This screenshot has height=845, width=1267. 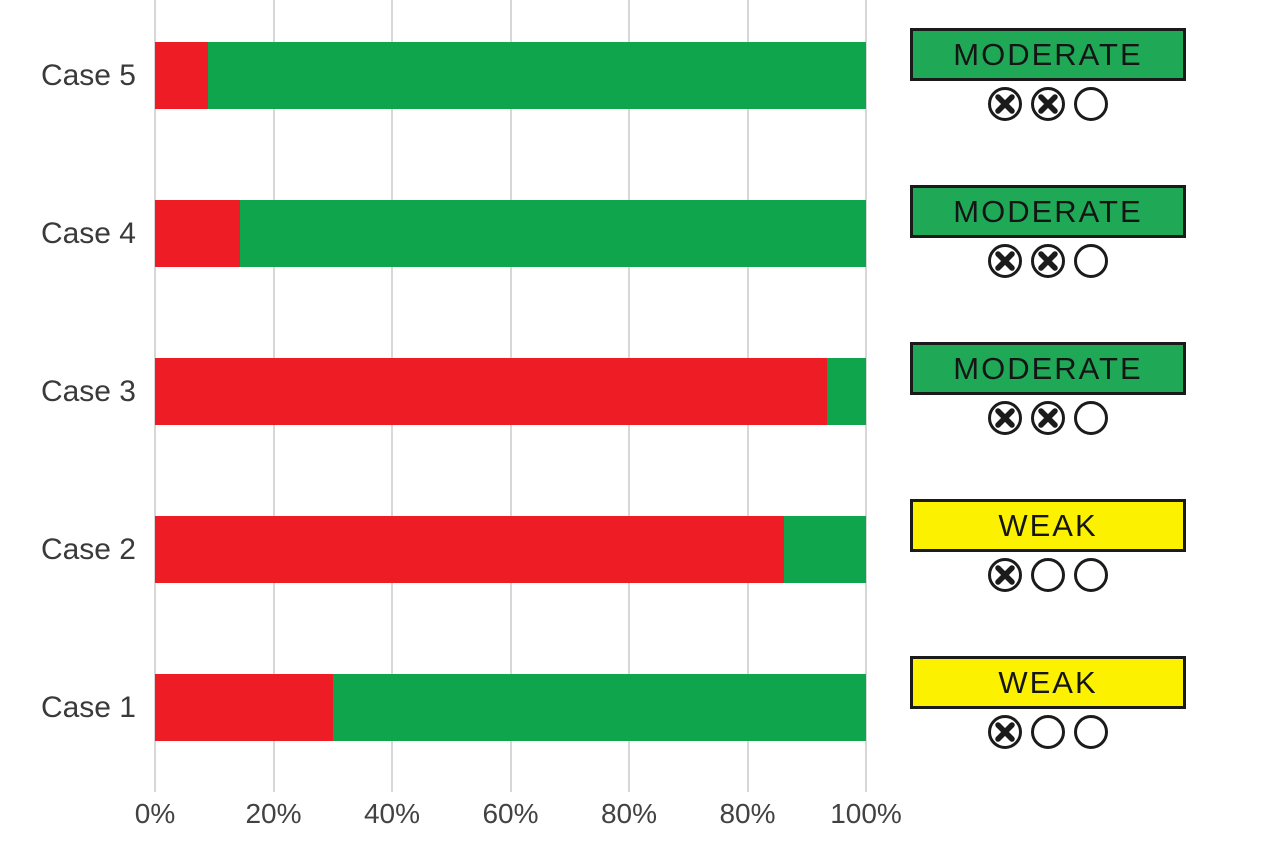 I want to click on x-tick-label: 60%, so click(x=510, y=813).